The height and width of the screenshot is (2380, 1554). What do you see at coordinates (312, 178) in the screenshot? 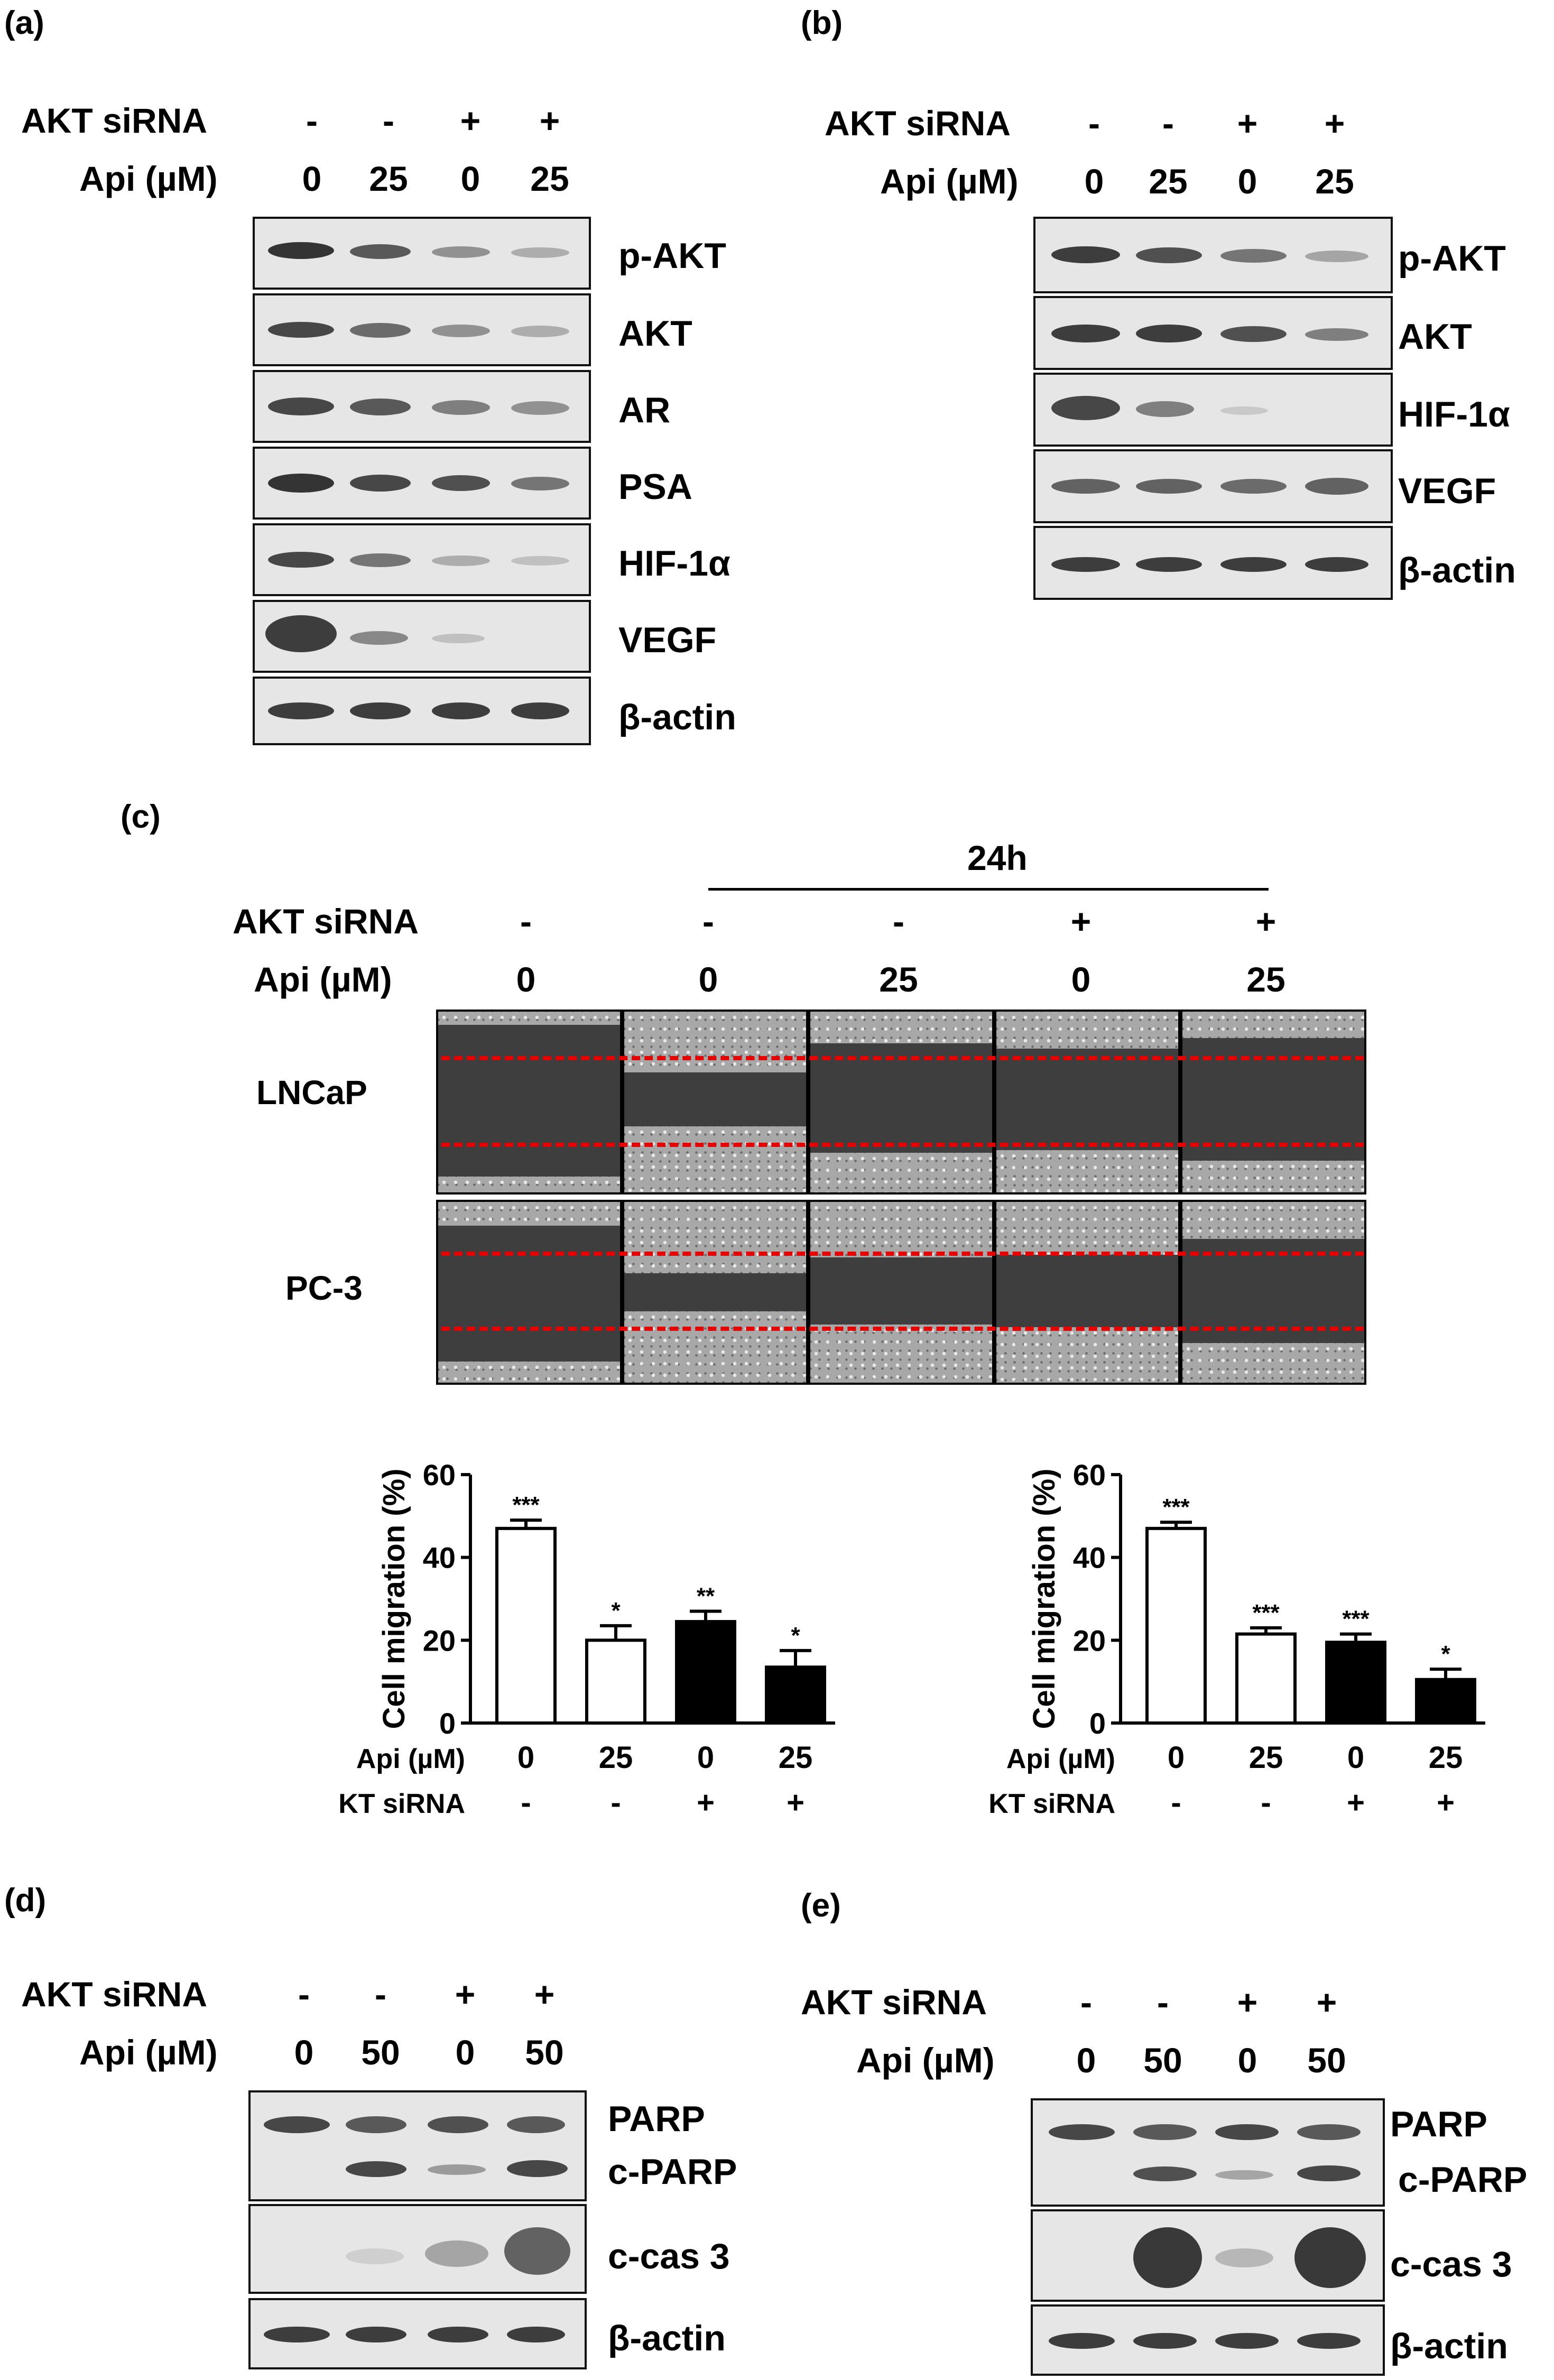
I see `panel-a-api-0: 0` at bounding box center [312, 178].